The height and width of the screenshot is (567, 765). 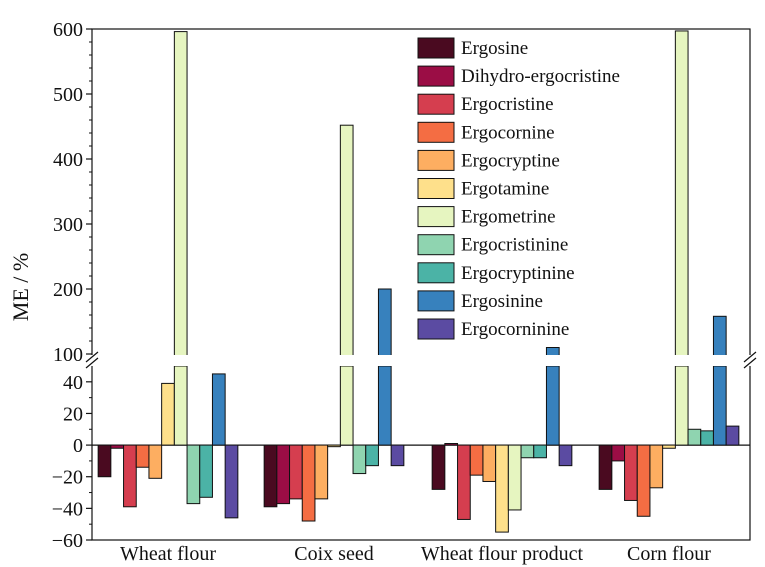 What do you see at coordinates (527, 451) in the screenshot?
I see `bar-ergocristinine-wheat-flour-product` at bounding box center [527, 451].